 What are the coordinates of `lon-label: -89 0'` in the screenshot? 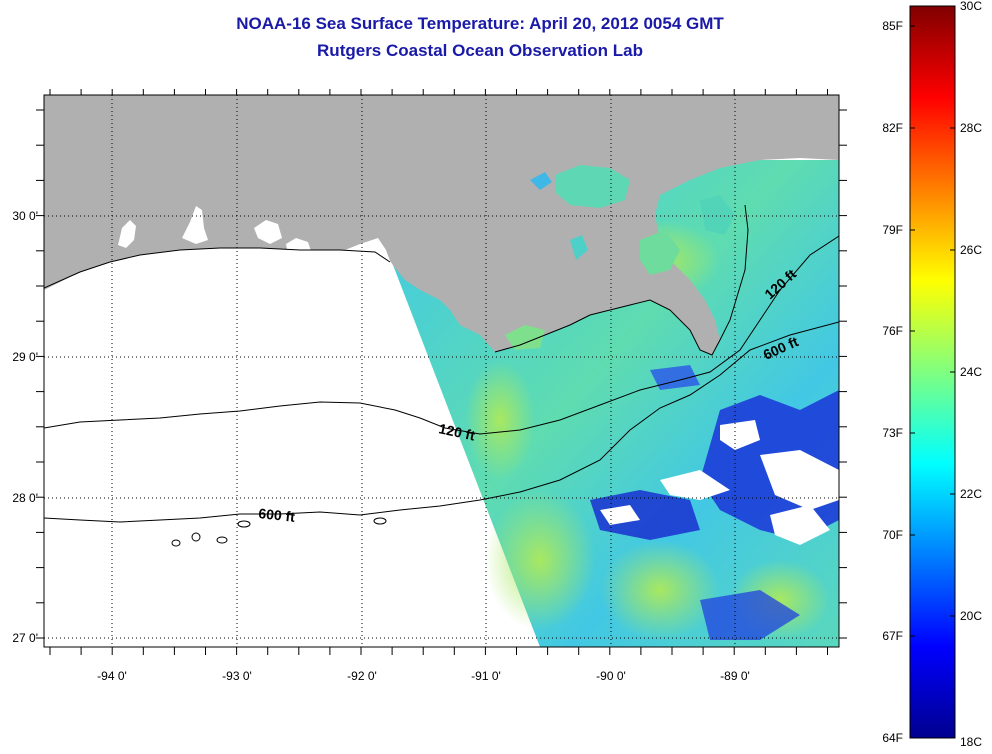 It's located at (735, 676).